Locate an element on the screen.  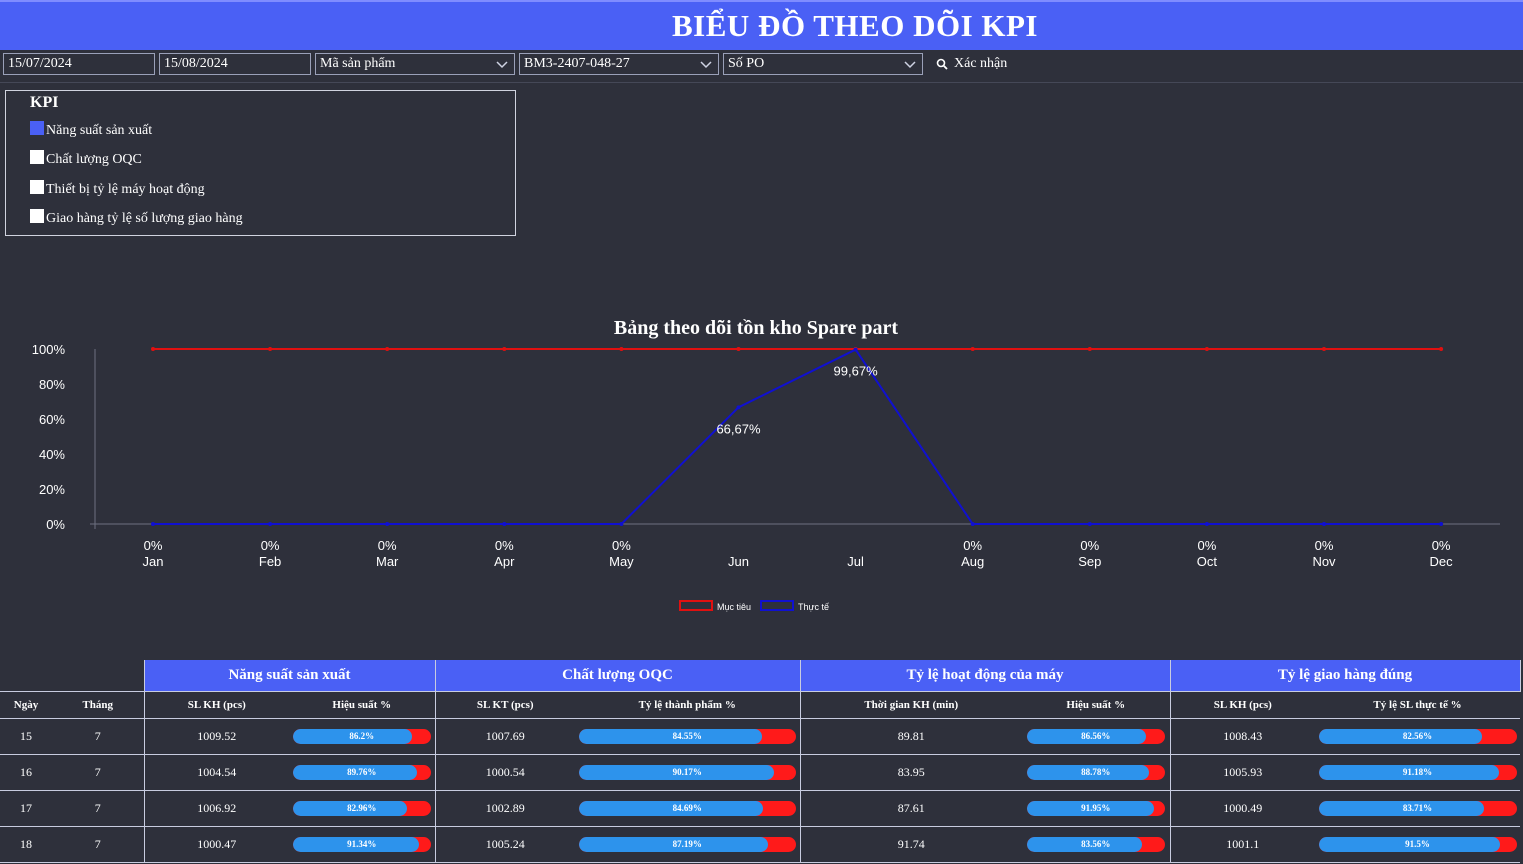
progress-bar: 91.5% is located at coordinates (1417, 844).